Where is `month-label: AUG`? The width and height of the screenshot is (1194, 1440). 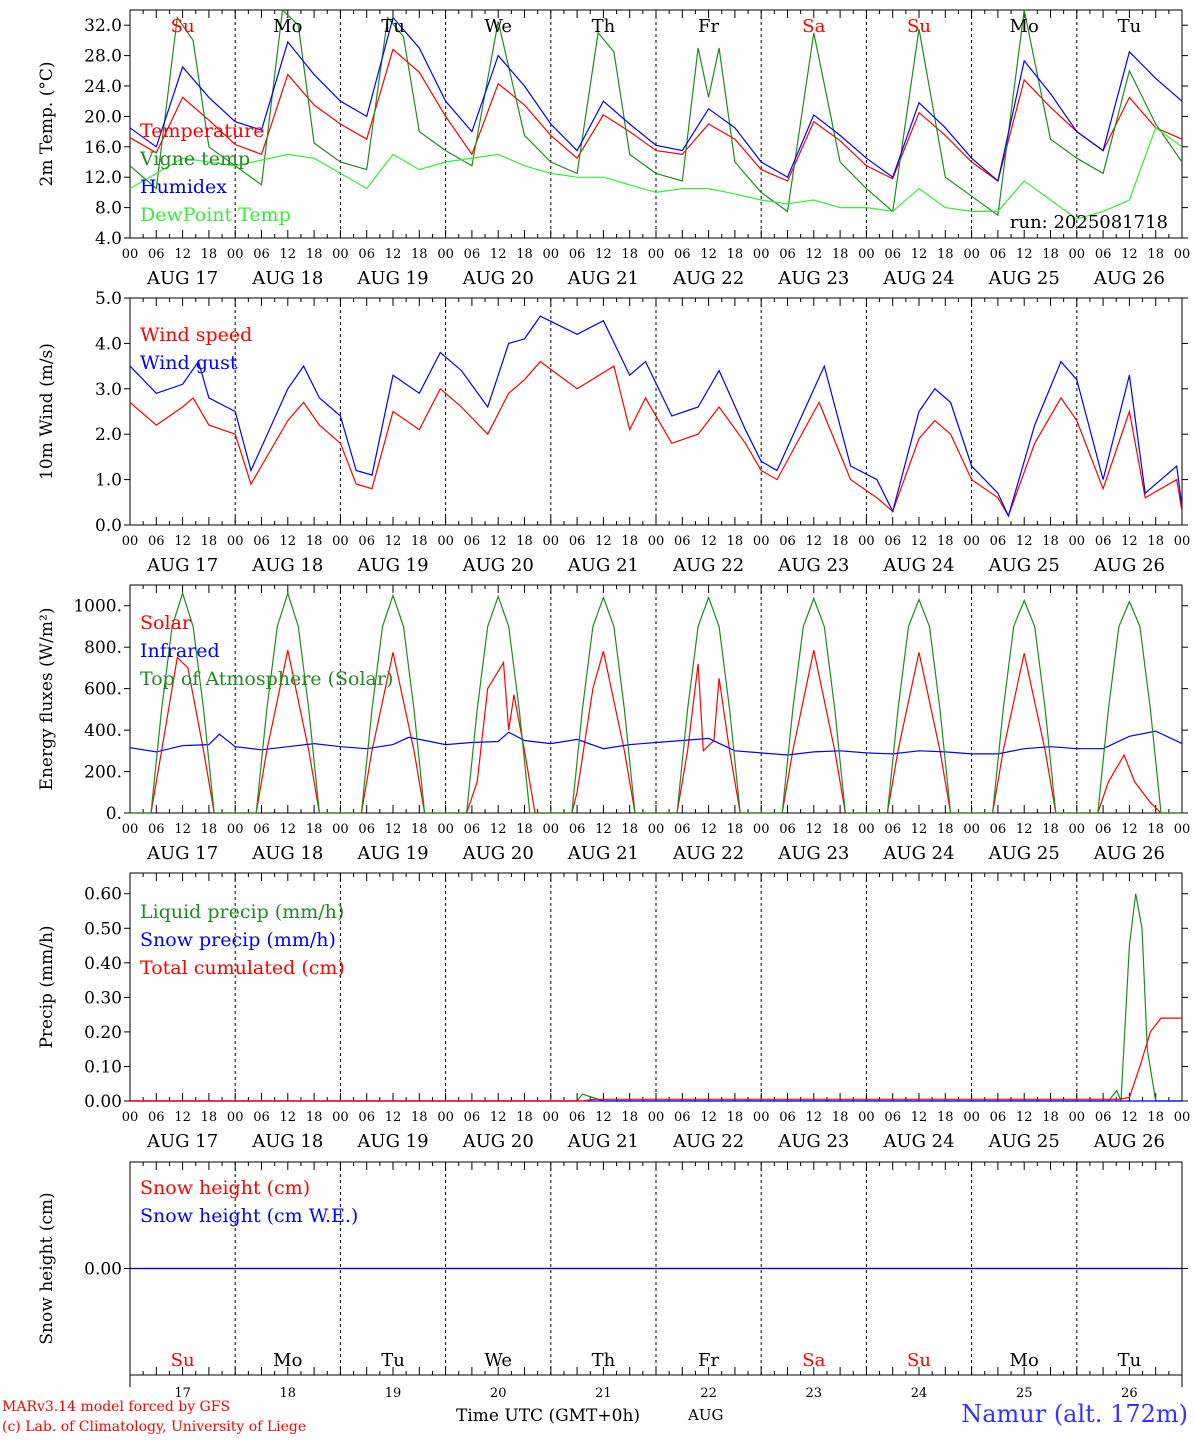
month-label: AUG is located at coordinates (706, 1415).